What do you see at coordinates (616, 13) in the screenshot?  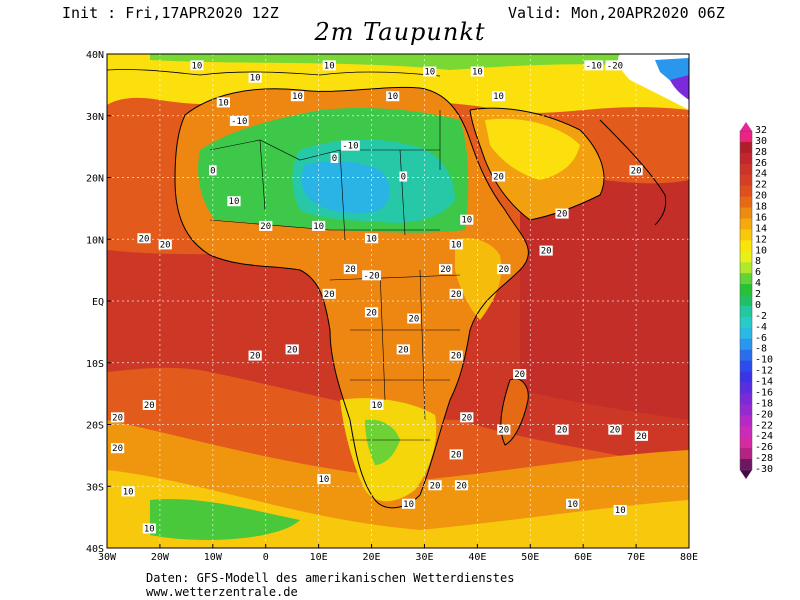 I see `valid-time: Valid: Mon,20APR2020 06Z` at bounding box center [616, 13].